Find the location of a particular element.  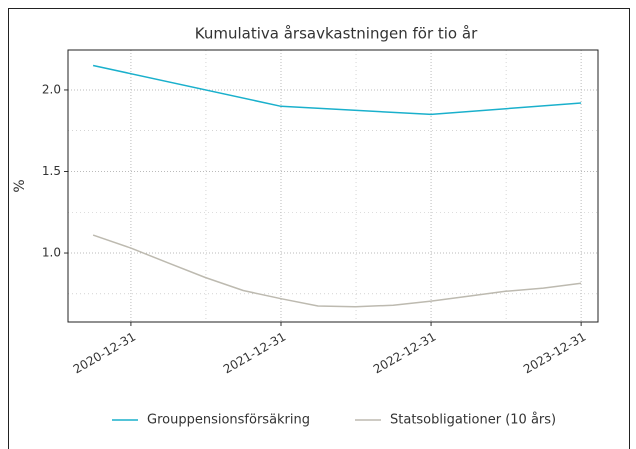

y-tick-label: 2.0 is located at coordinates (51, 89).